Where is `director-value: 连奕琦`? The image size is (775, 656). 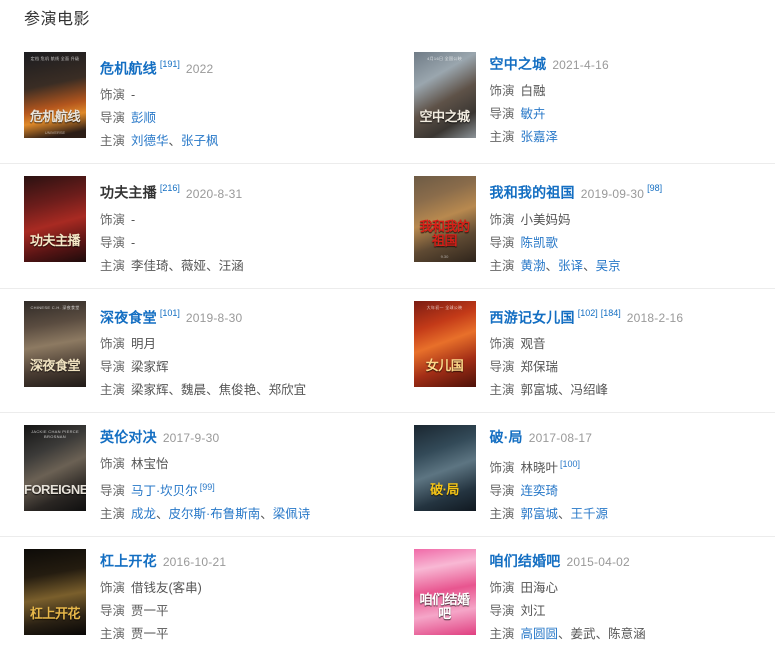 director-value: 连奕琦 is located at coordinates (540, 491).